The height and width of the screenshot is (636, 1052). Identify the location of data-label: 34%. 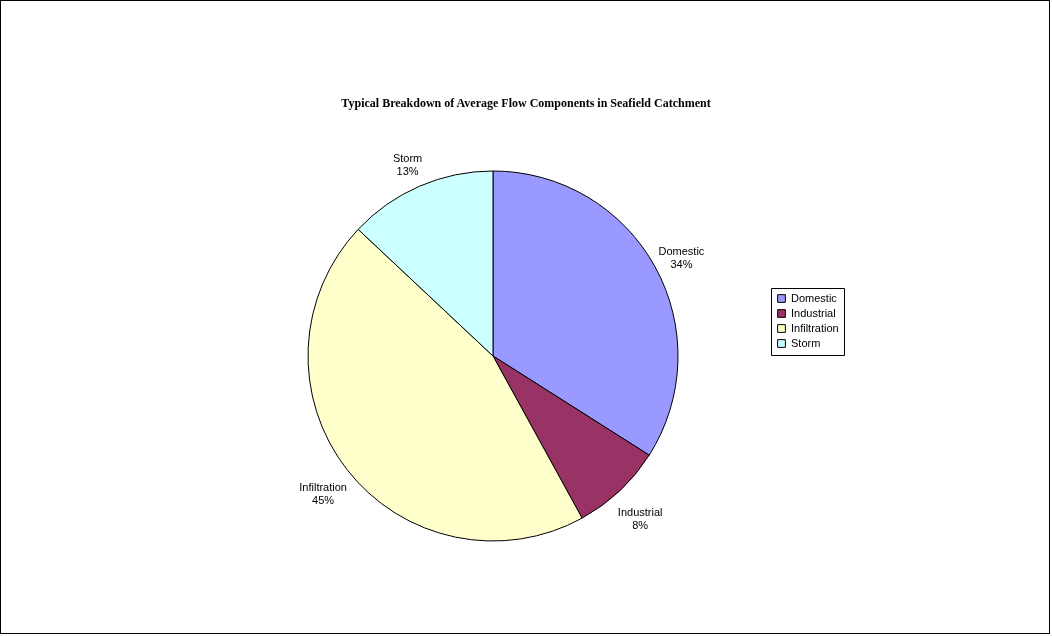
(681, 264).